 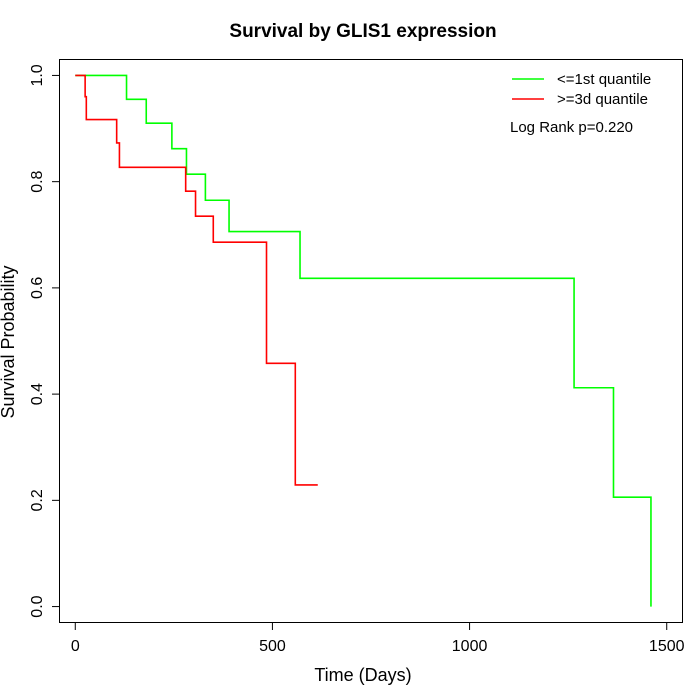 I want to click on y-tick-label: 0.4, so click(x=37, y=394).